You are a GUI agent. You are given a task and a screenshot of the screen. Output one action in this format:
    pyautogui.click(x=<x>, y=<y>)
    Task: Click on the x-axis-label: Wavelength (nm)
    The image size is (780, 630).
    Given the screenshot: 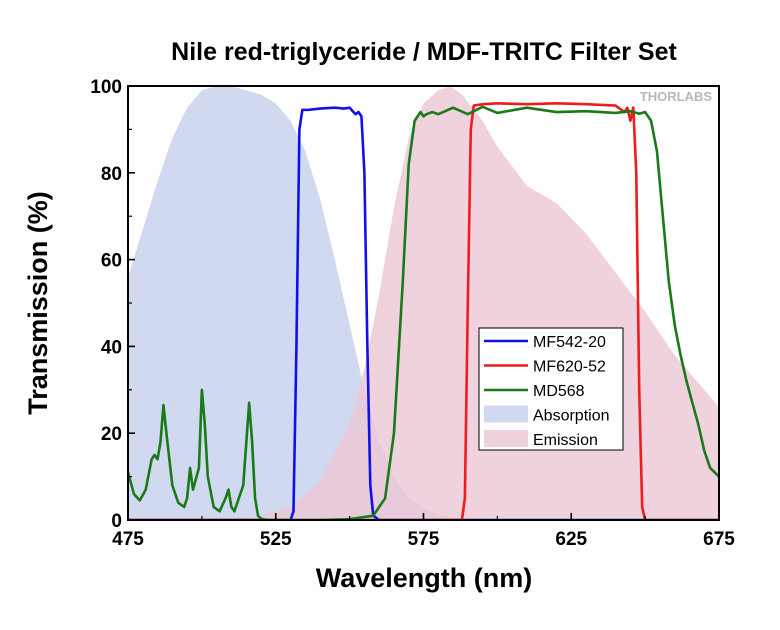 What is the action you would take?
    pyautogui.click(x=424, y=578)
    